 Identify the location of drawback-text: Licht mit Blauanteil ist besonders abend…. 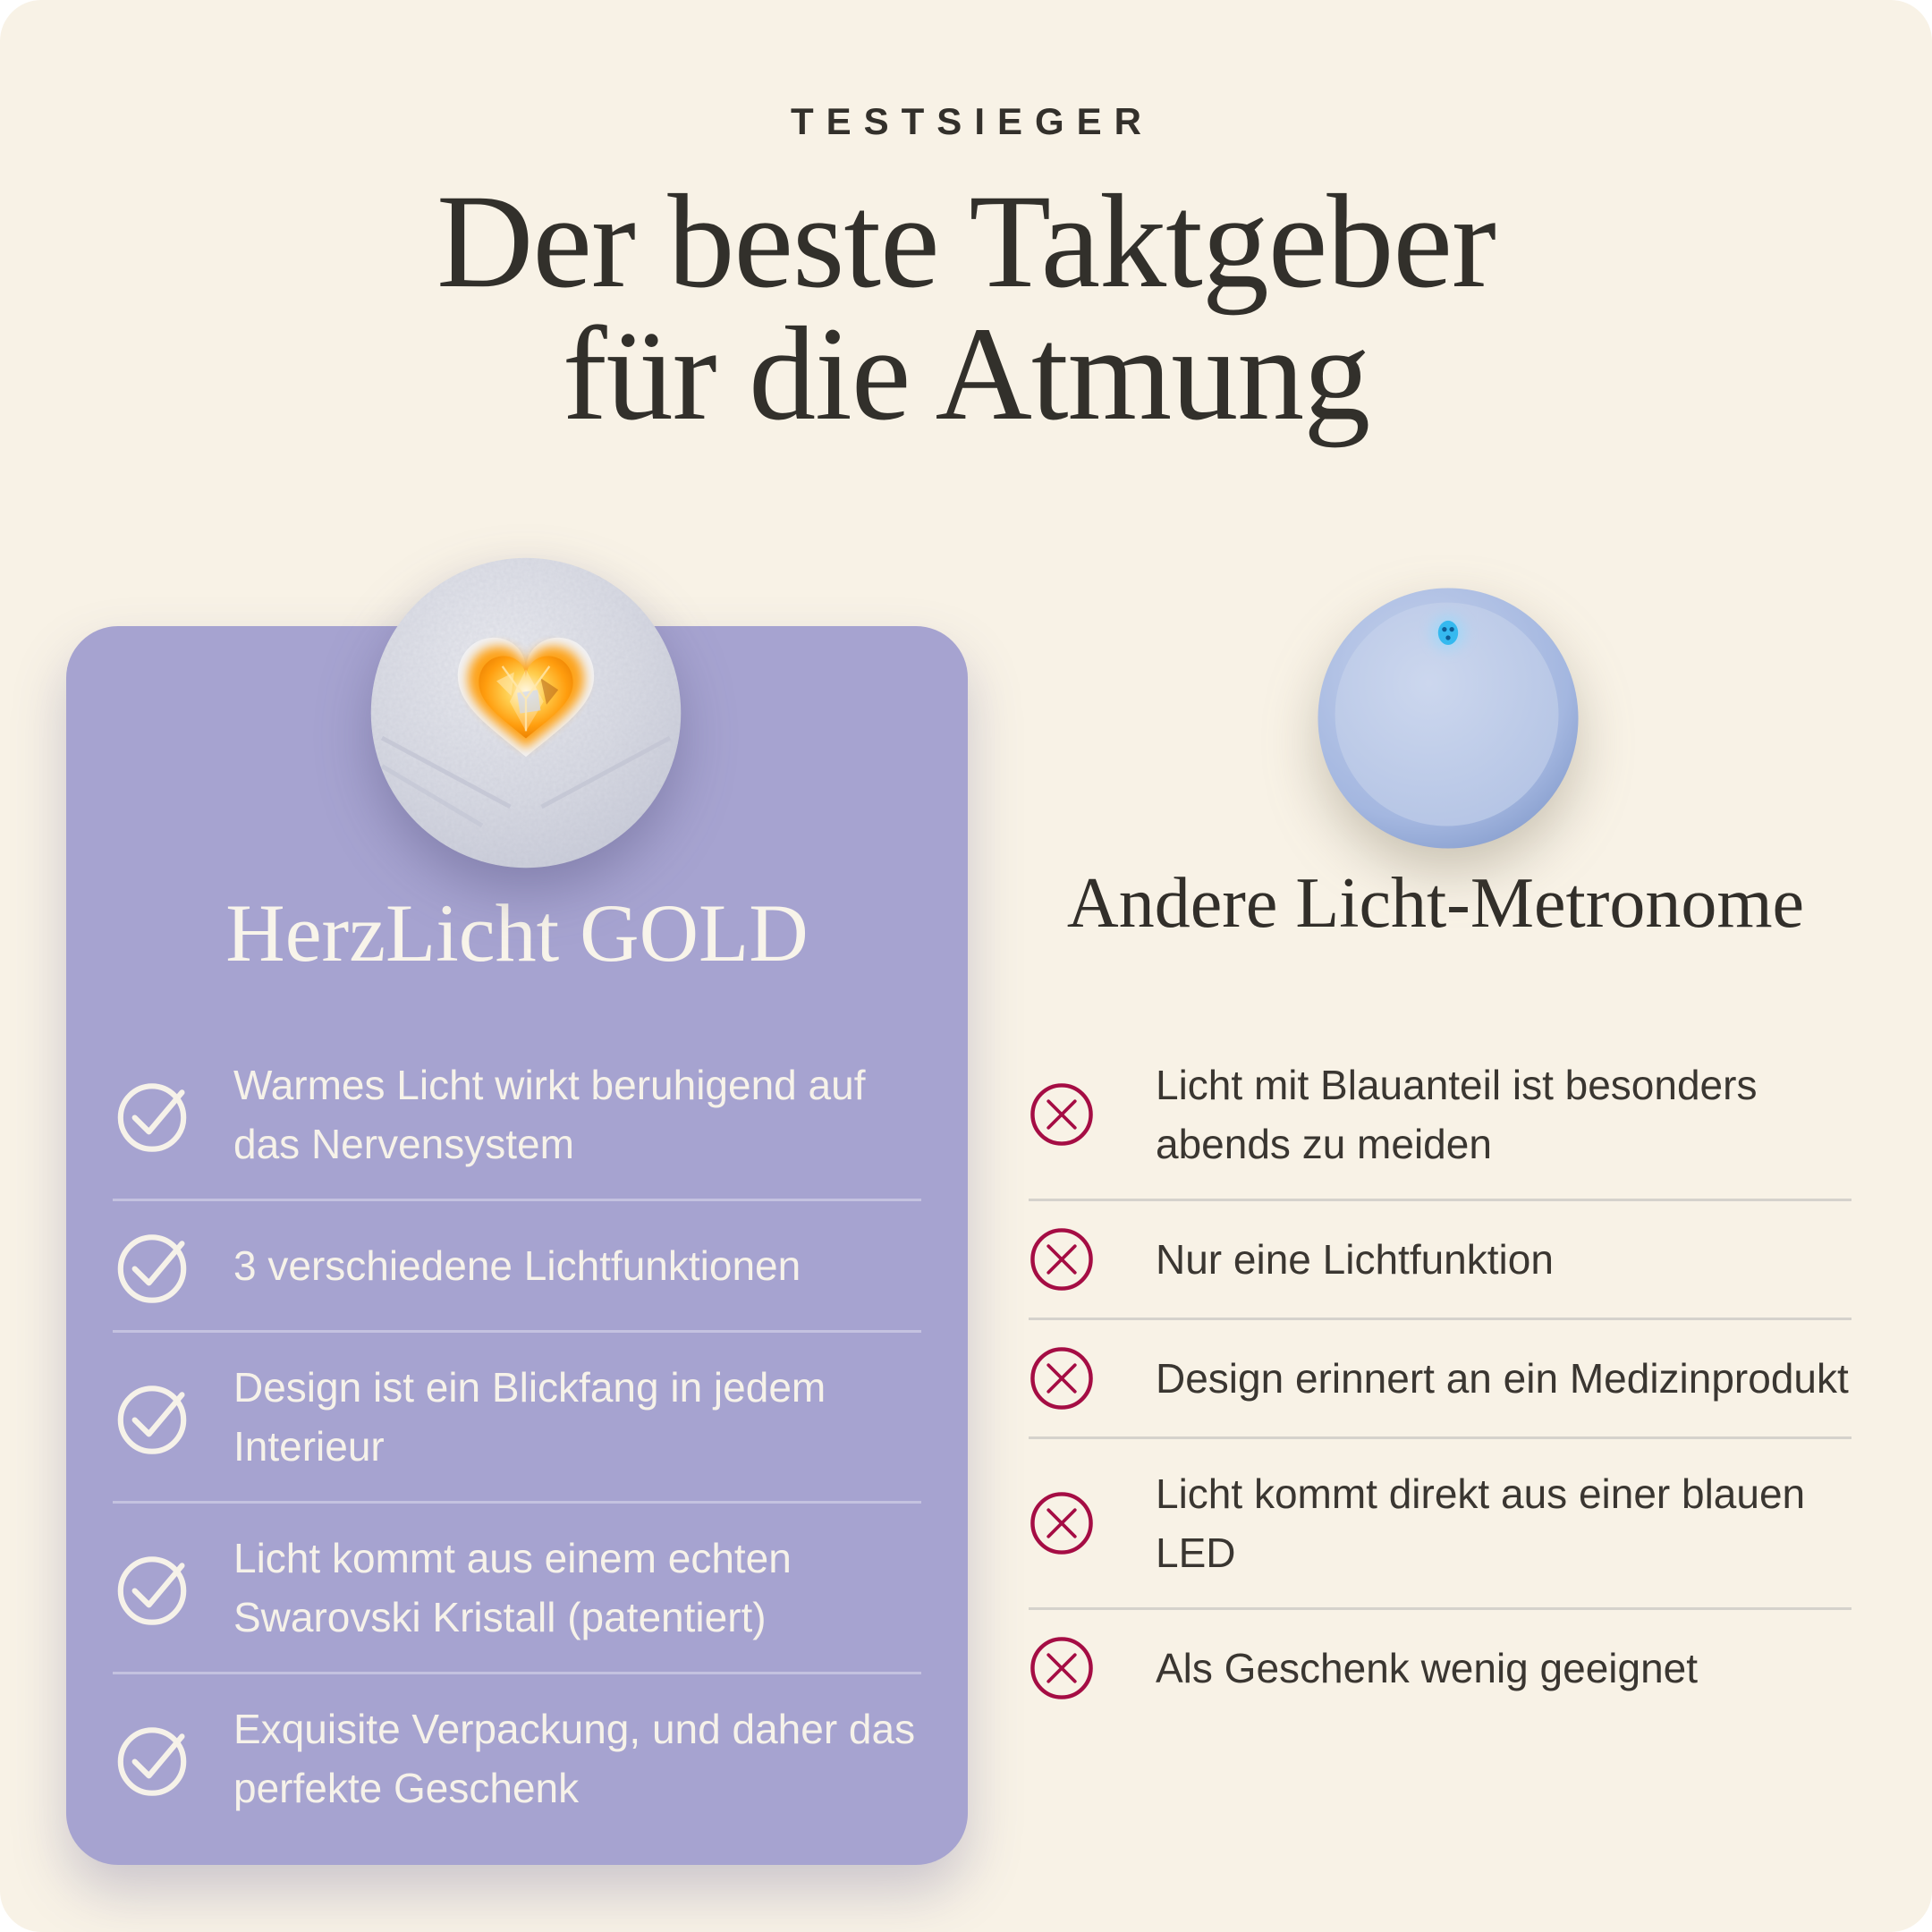
(1457, 1114).